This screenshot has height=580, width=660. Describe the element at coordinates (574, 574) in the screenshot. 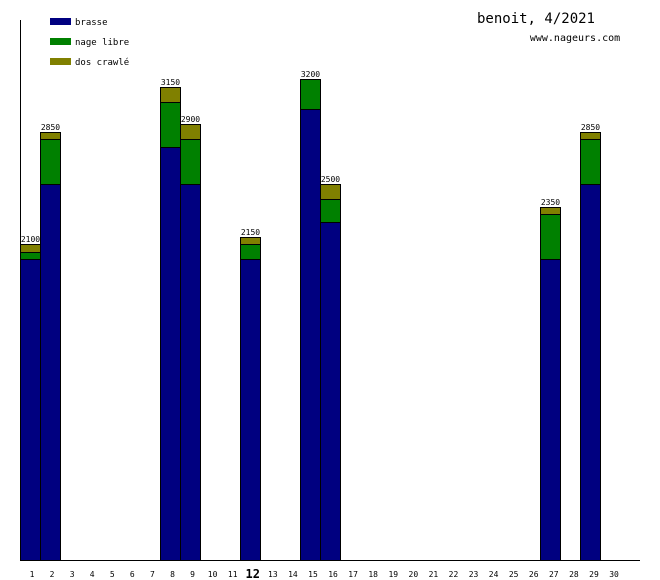

I see `x-tick-28: 28` at that location.